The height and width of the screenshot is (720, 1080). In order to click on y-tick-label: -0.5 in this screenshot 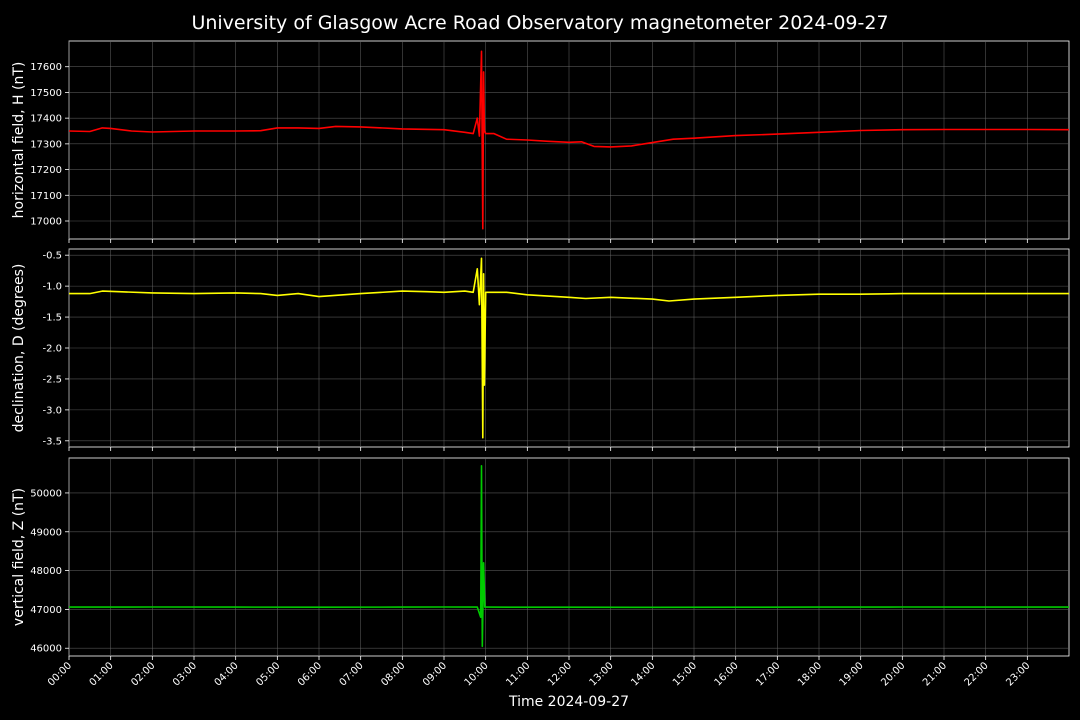, I will do `click(52, 256)`.